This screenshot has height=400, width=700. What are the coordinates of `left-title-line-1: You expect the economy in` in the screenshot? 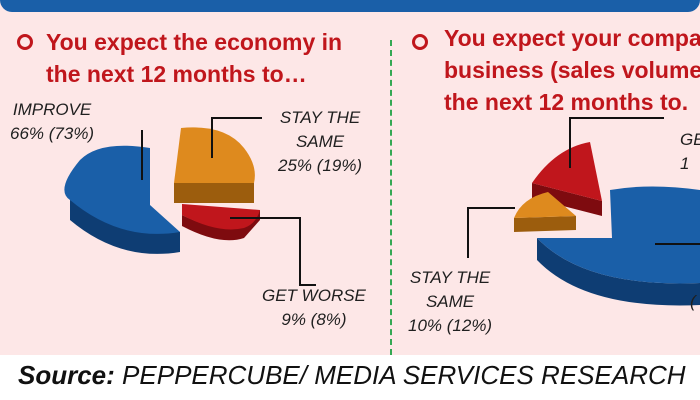 It's located at (194, 42).